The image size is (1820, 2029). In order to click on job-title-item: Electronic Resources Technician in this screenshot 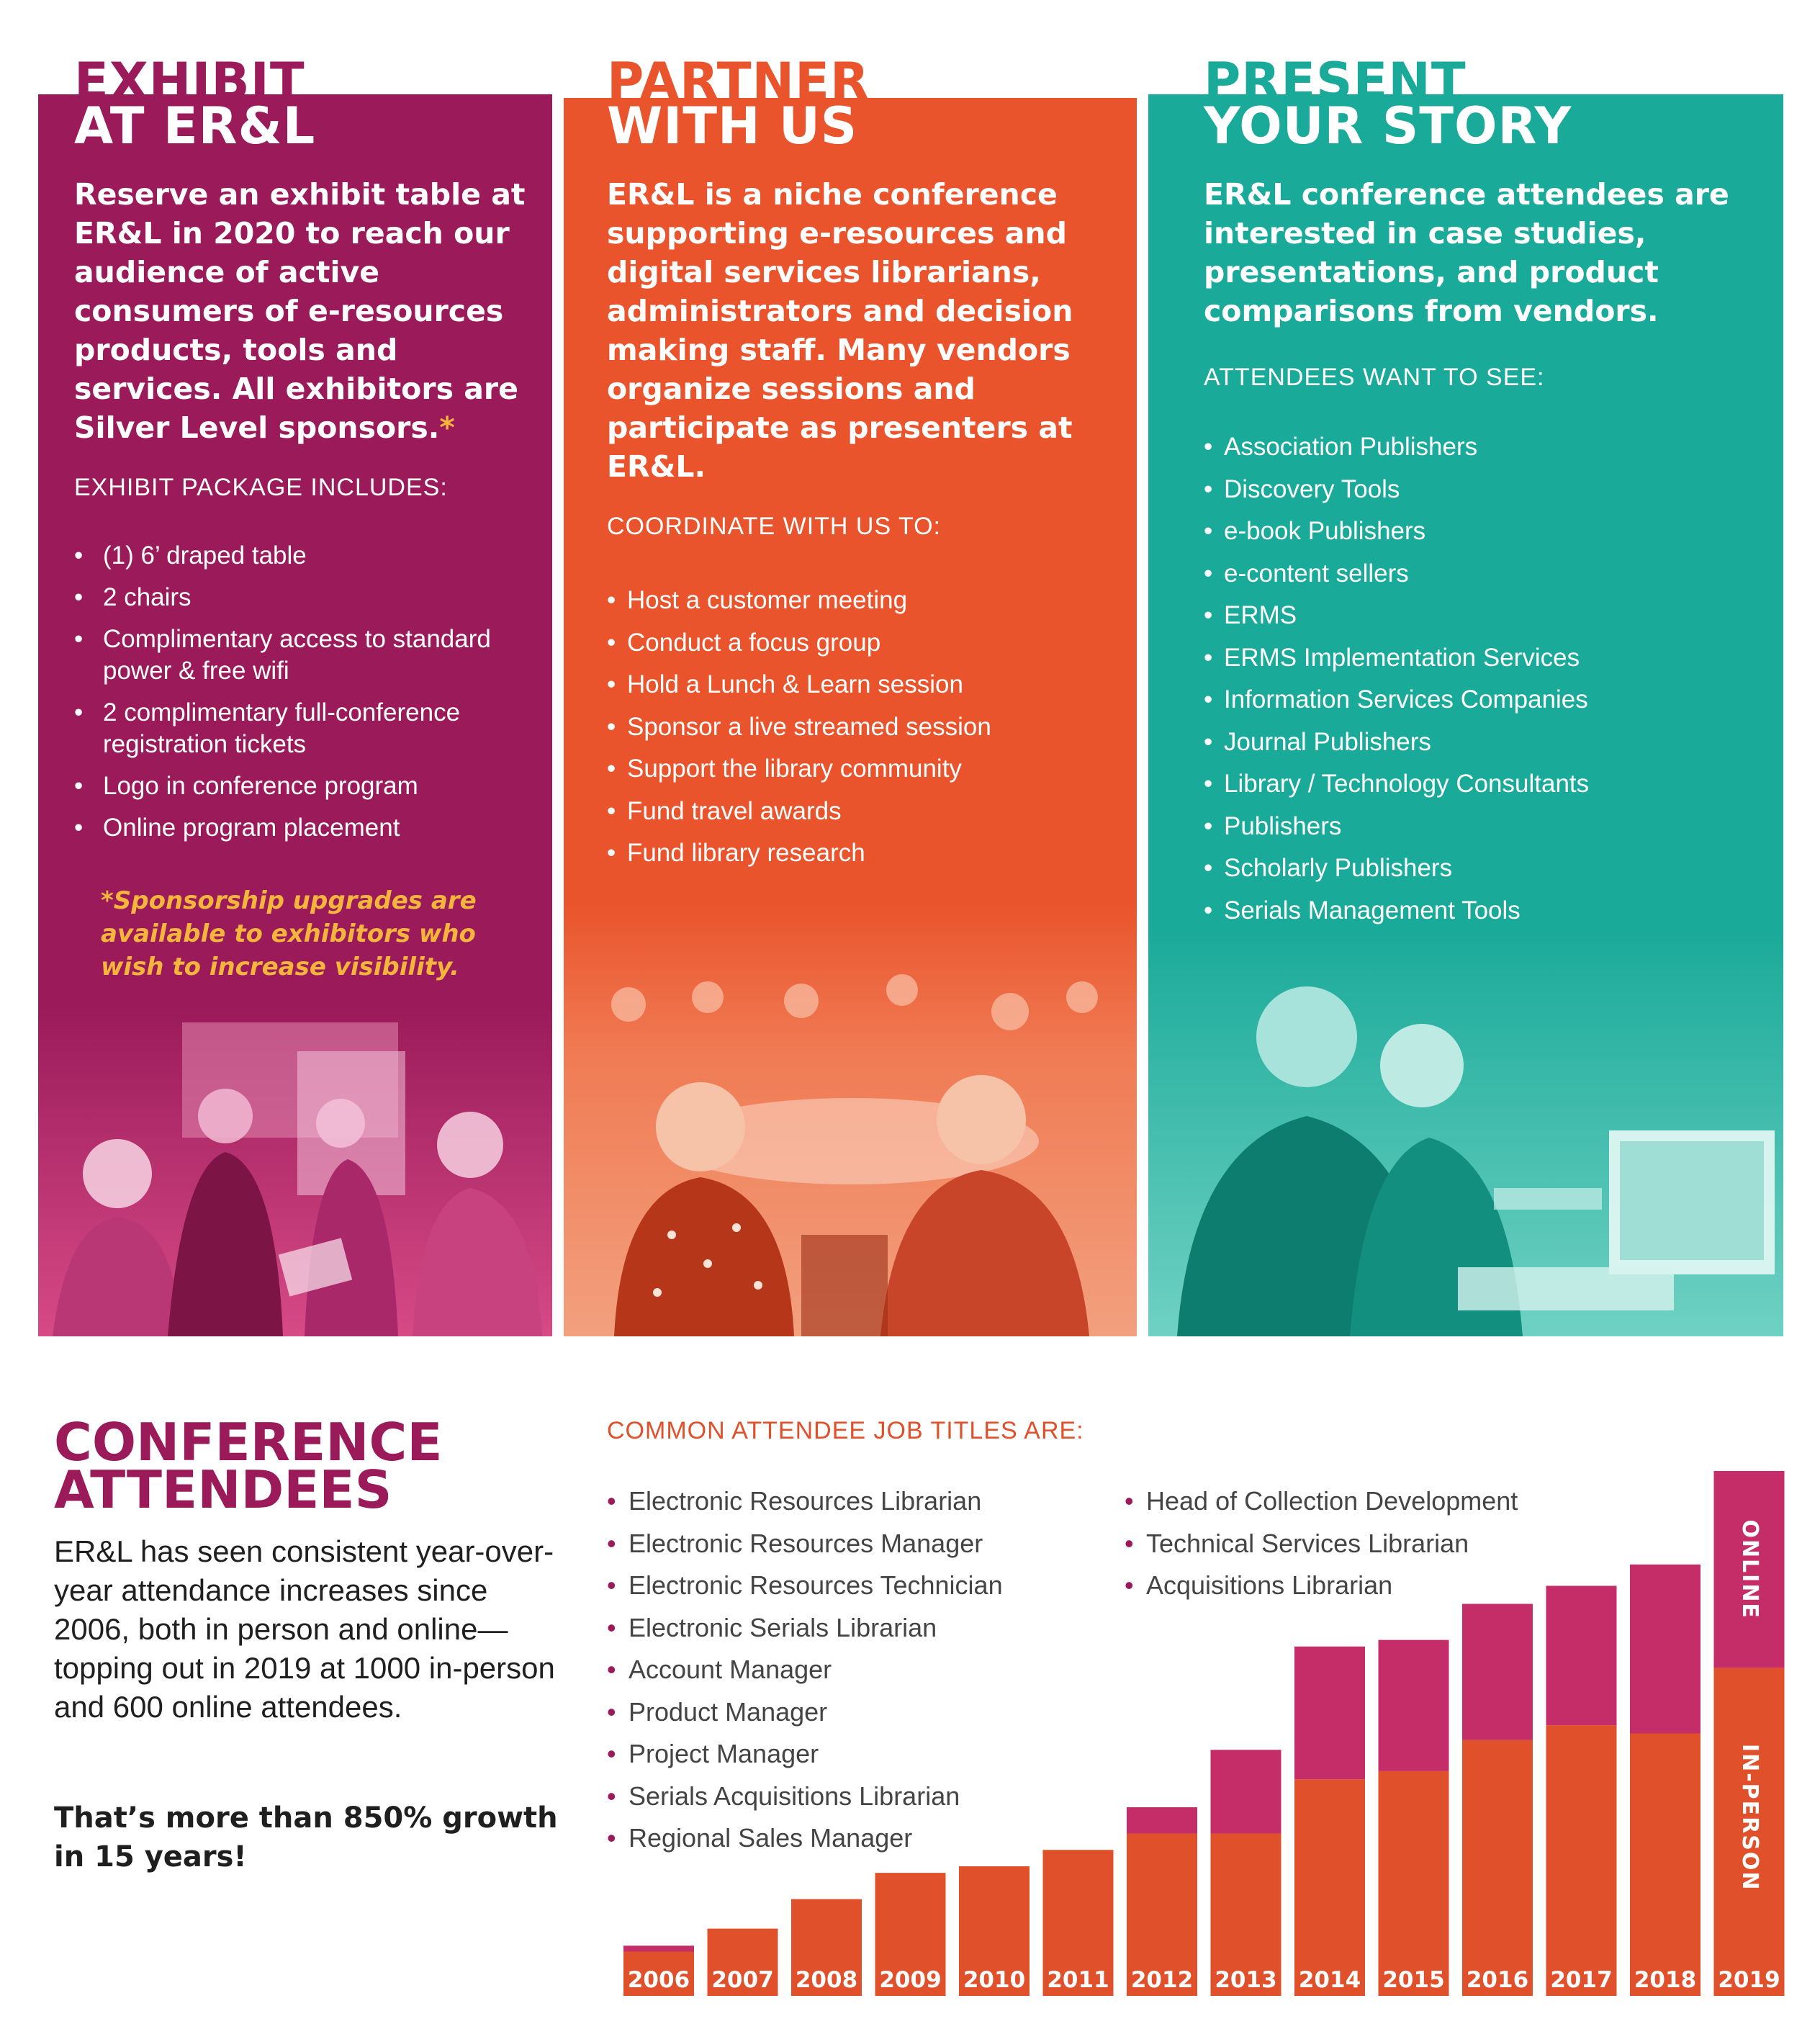, I will do `click(805, 1586)`.